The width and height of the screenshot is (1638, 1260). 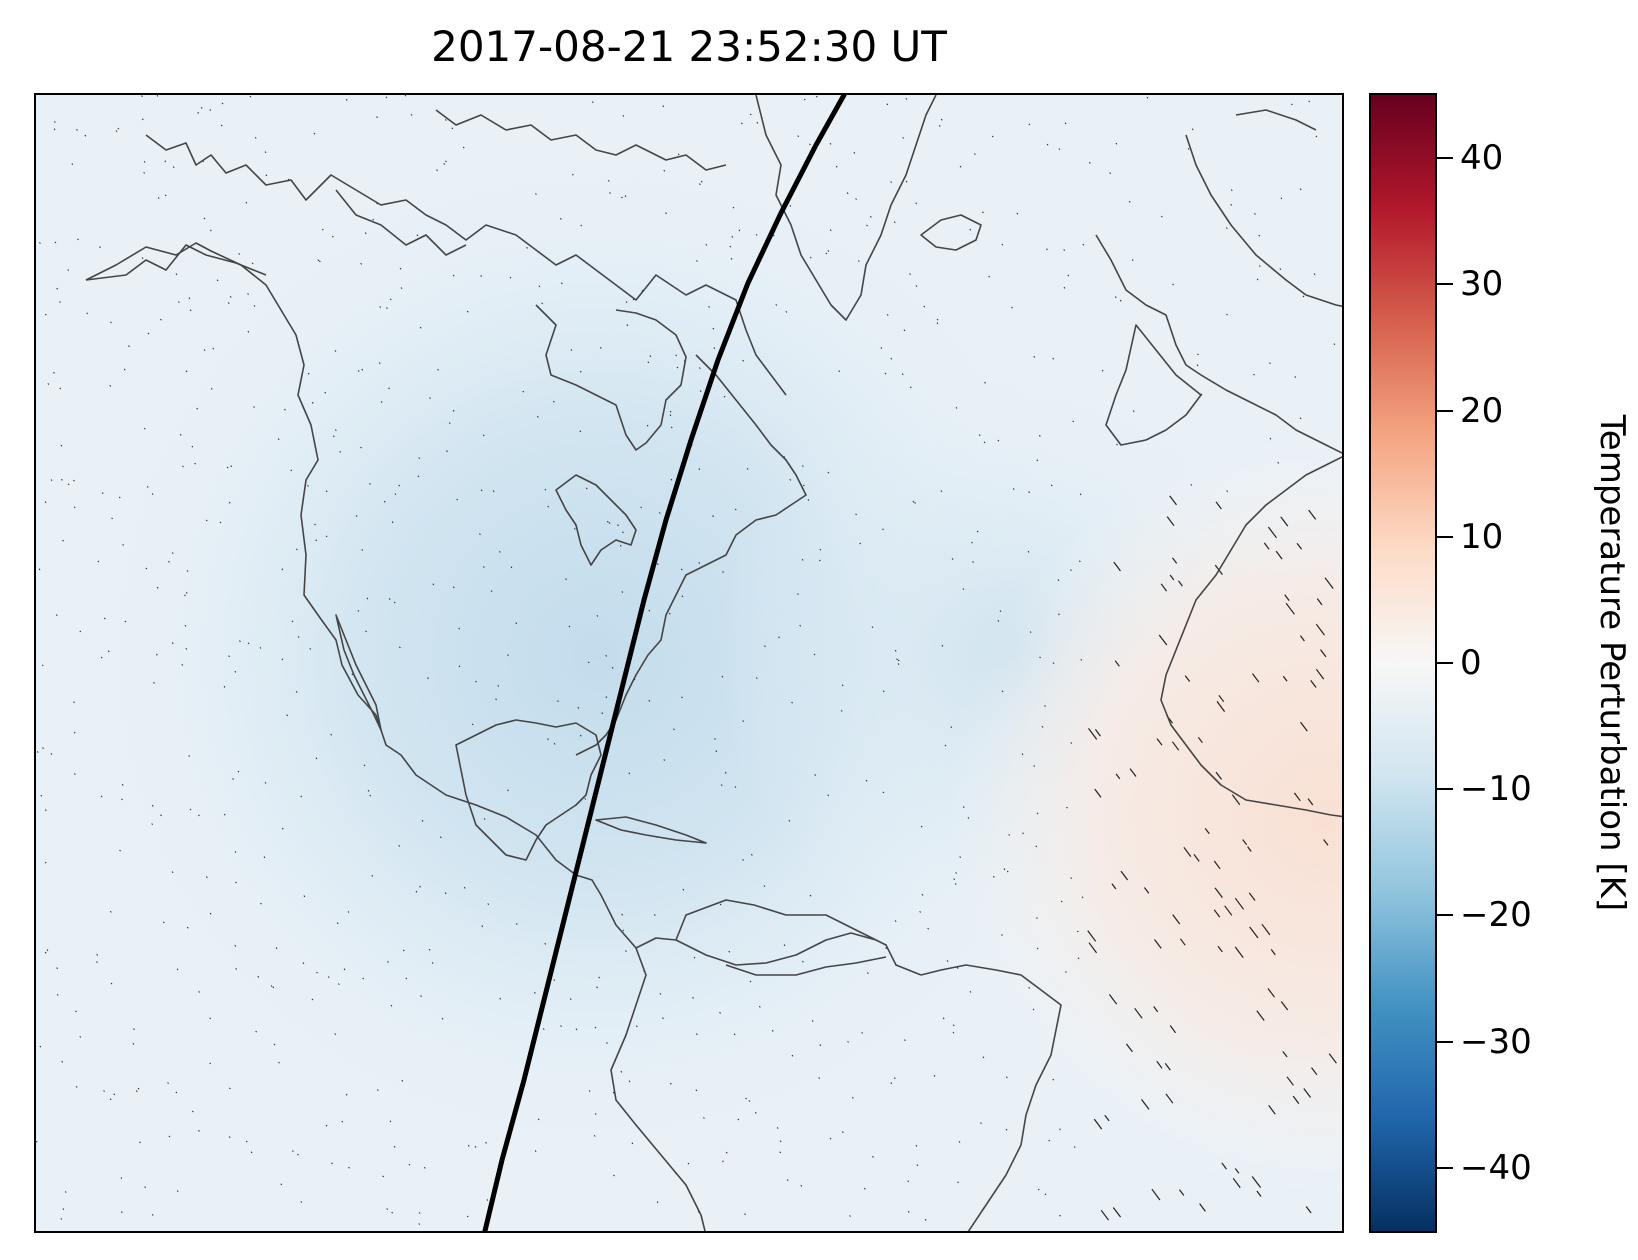 I want to click on coastline-venezuela-caribbean, so click(x=781, y=954).